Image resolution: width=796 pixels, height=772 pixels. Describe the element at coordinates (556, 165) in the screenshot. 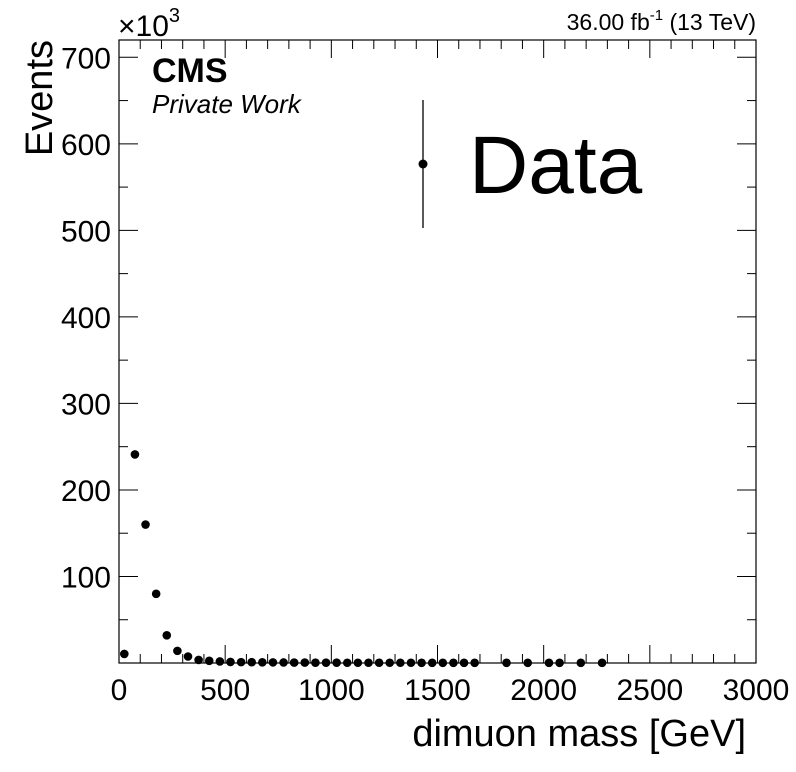

I see `legend-label-data: Data` at that location.